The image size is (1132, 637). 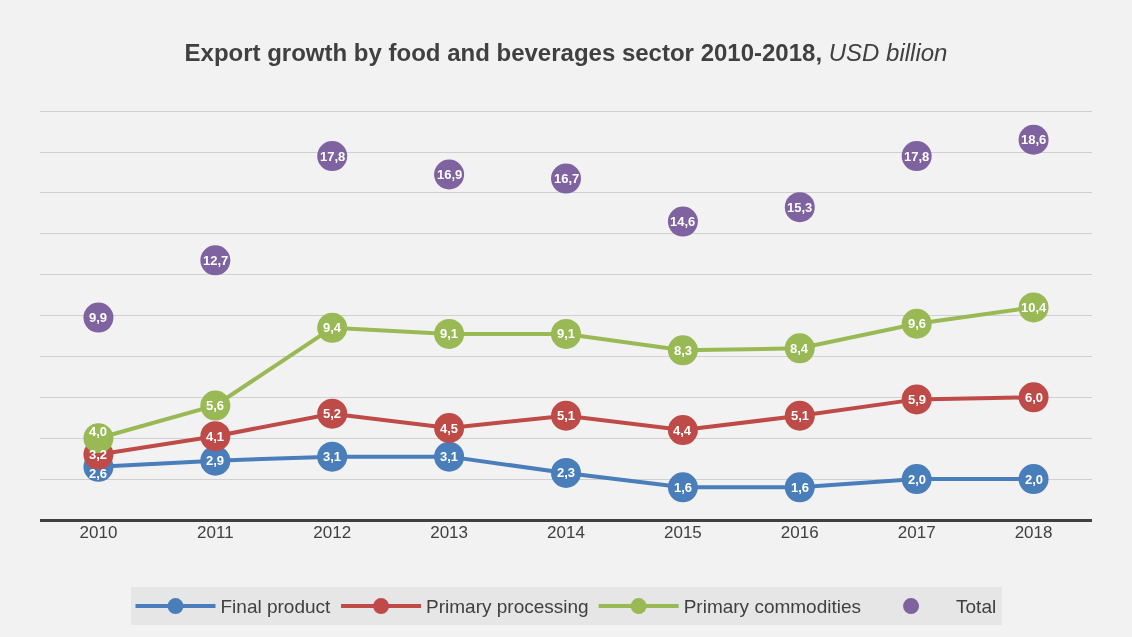 I want to click on x-tick-label: 2013, so click(x=449, y=532).